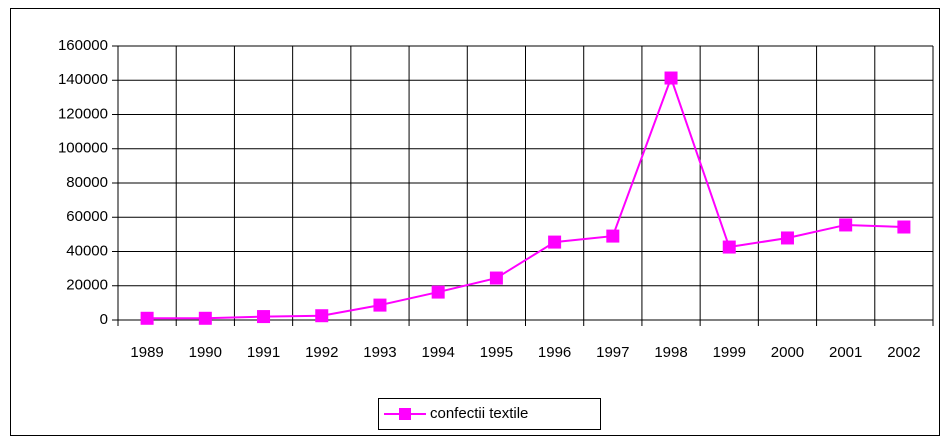  What do you see at coordinates (205, 352) in the screenshot?
I see `x-tick-label: 1990` at bounding box center [205, 352].